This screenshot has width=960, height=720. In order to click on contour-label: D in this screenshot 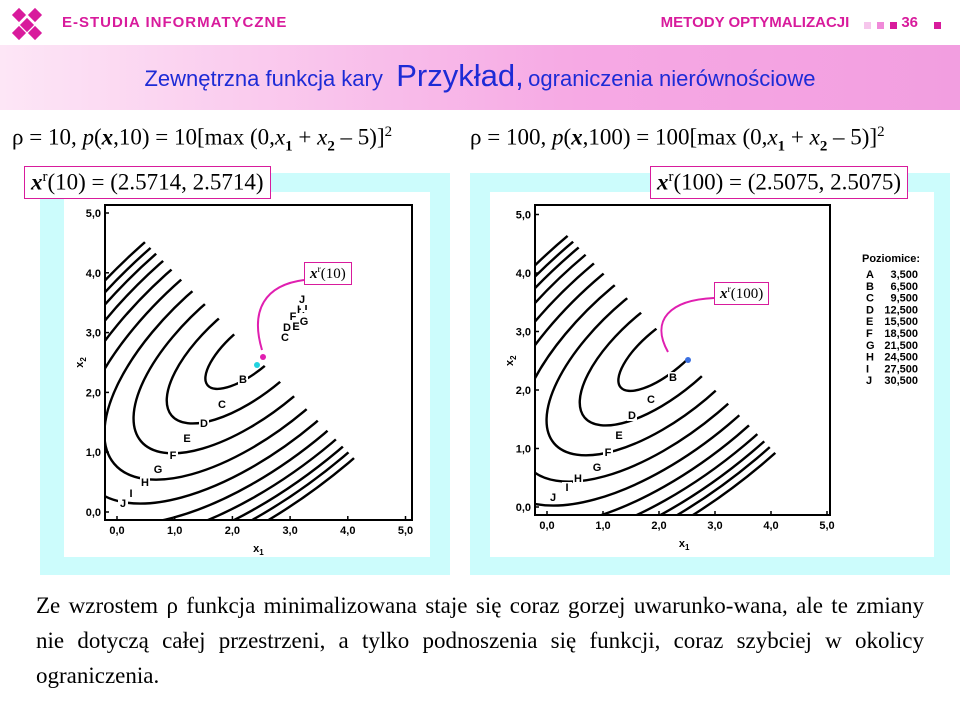, I will do `click(632, 416)`.